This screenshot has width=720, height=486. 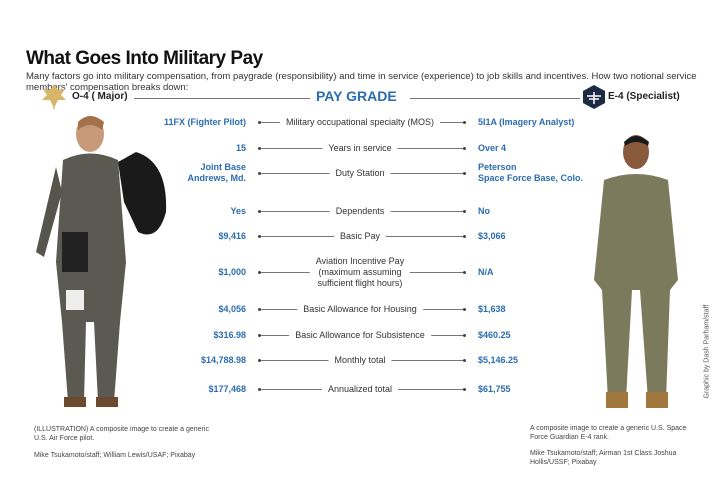 I want to click on graphic-credit: Graphic by Dash Parham/staff, so click(x=707, y=351).